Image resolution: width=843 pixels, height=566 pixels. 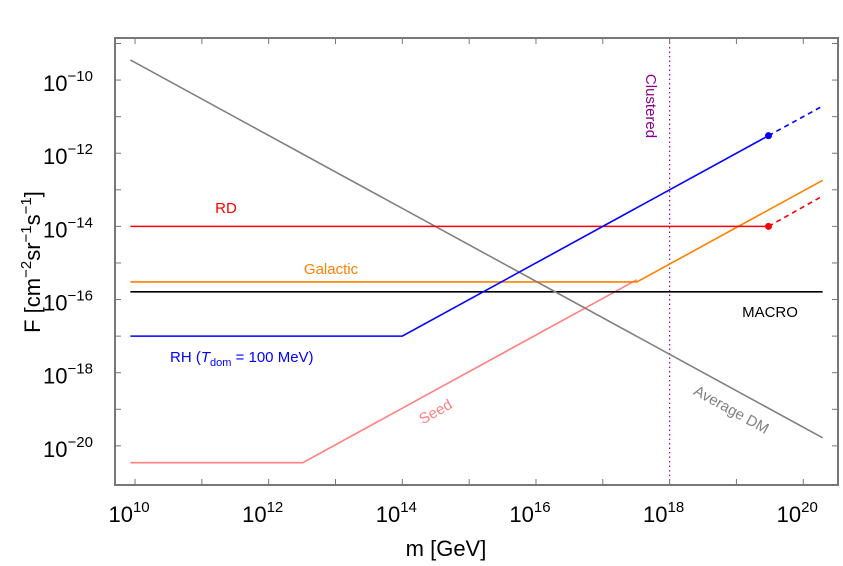 What do you see at coordinates (769, 136) in the screenshot?
I see `series-rh-marker` at bounding box center [769, 136].